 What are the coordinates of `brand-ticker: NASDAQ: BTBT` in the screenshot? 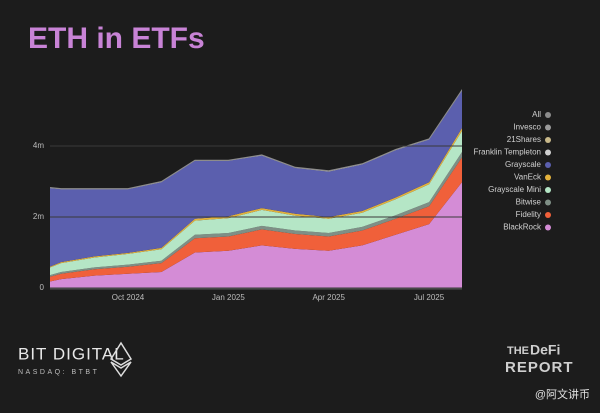 It's located at (58, 372).